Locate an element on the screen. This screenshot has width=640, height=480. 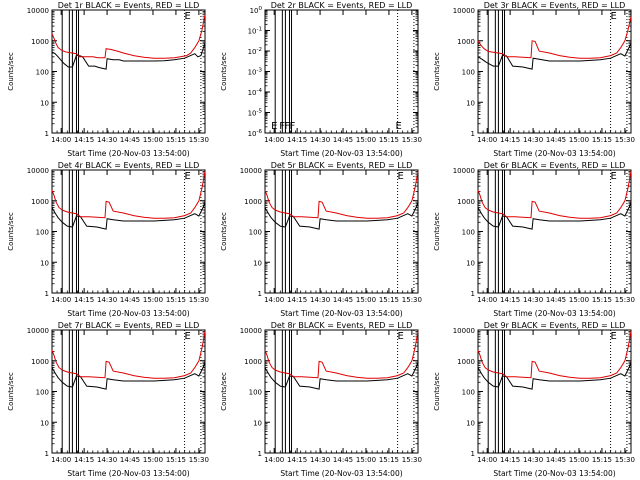
y-tick-label: 10⁻⁵ is located at coordinates (255, 113).